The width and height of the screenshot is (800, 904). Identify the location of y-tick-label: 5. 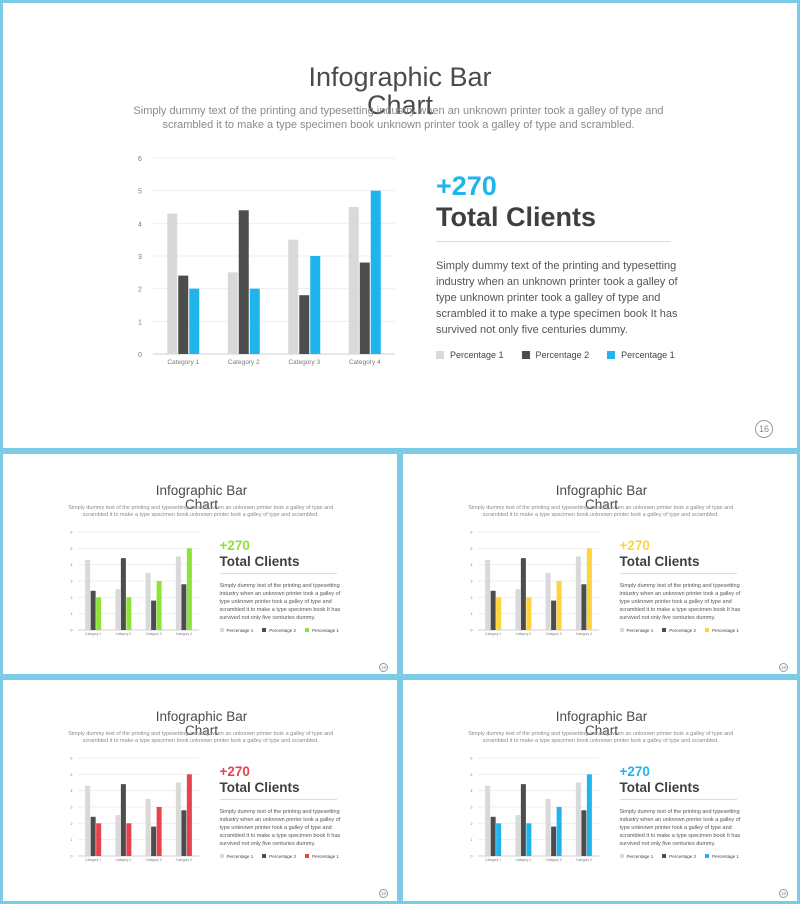
(140, 192).